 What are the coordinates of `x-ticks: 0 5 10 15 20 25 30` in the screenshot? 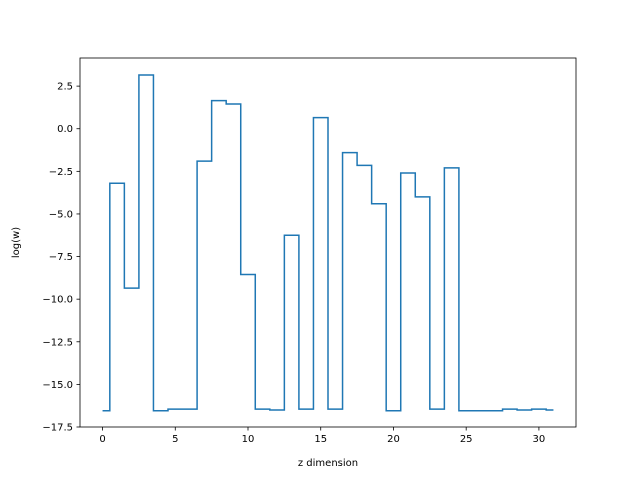 It's located at (322, 436).